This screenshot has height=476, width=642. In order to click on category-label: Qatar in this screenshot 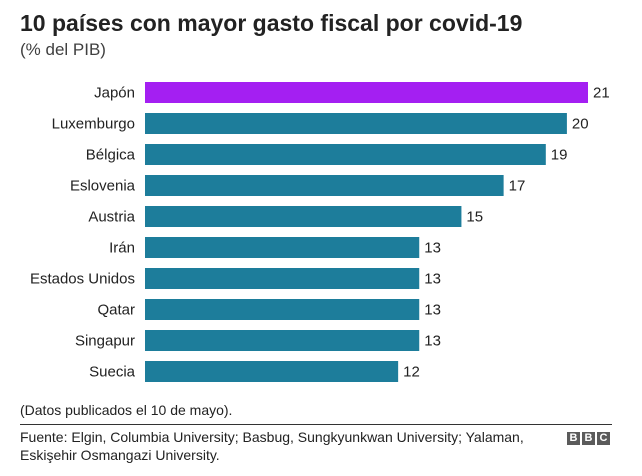, I will do `click(116, 310)`.